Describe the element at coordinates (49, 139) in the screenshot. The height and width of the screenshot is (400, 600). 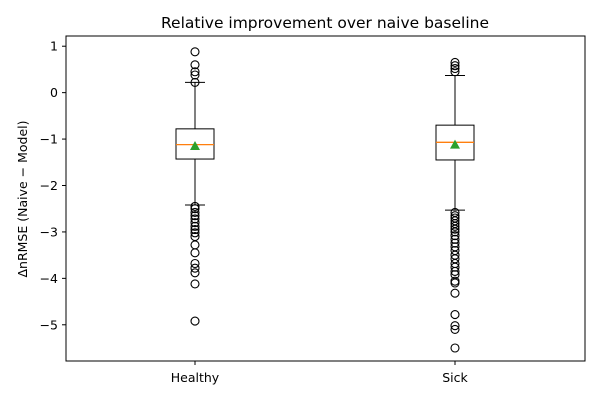
I see `y-tick-label: −1` at that location.